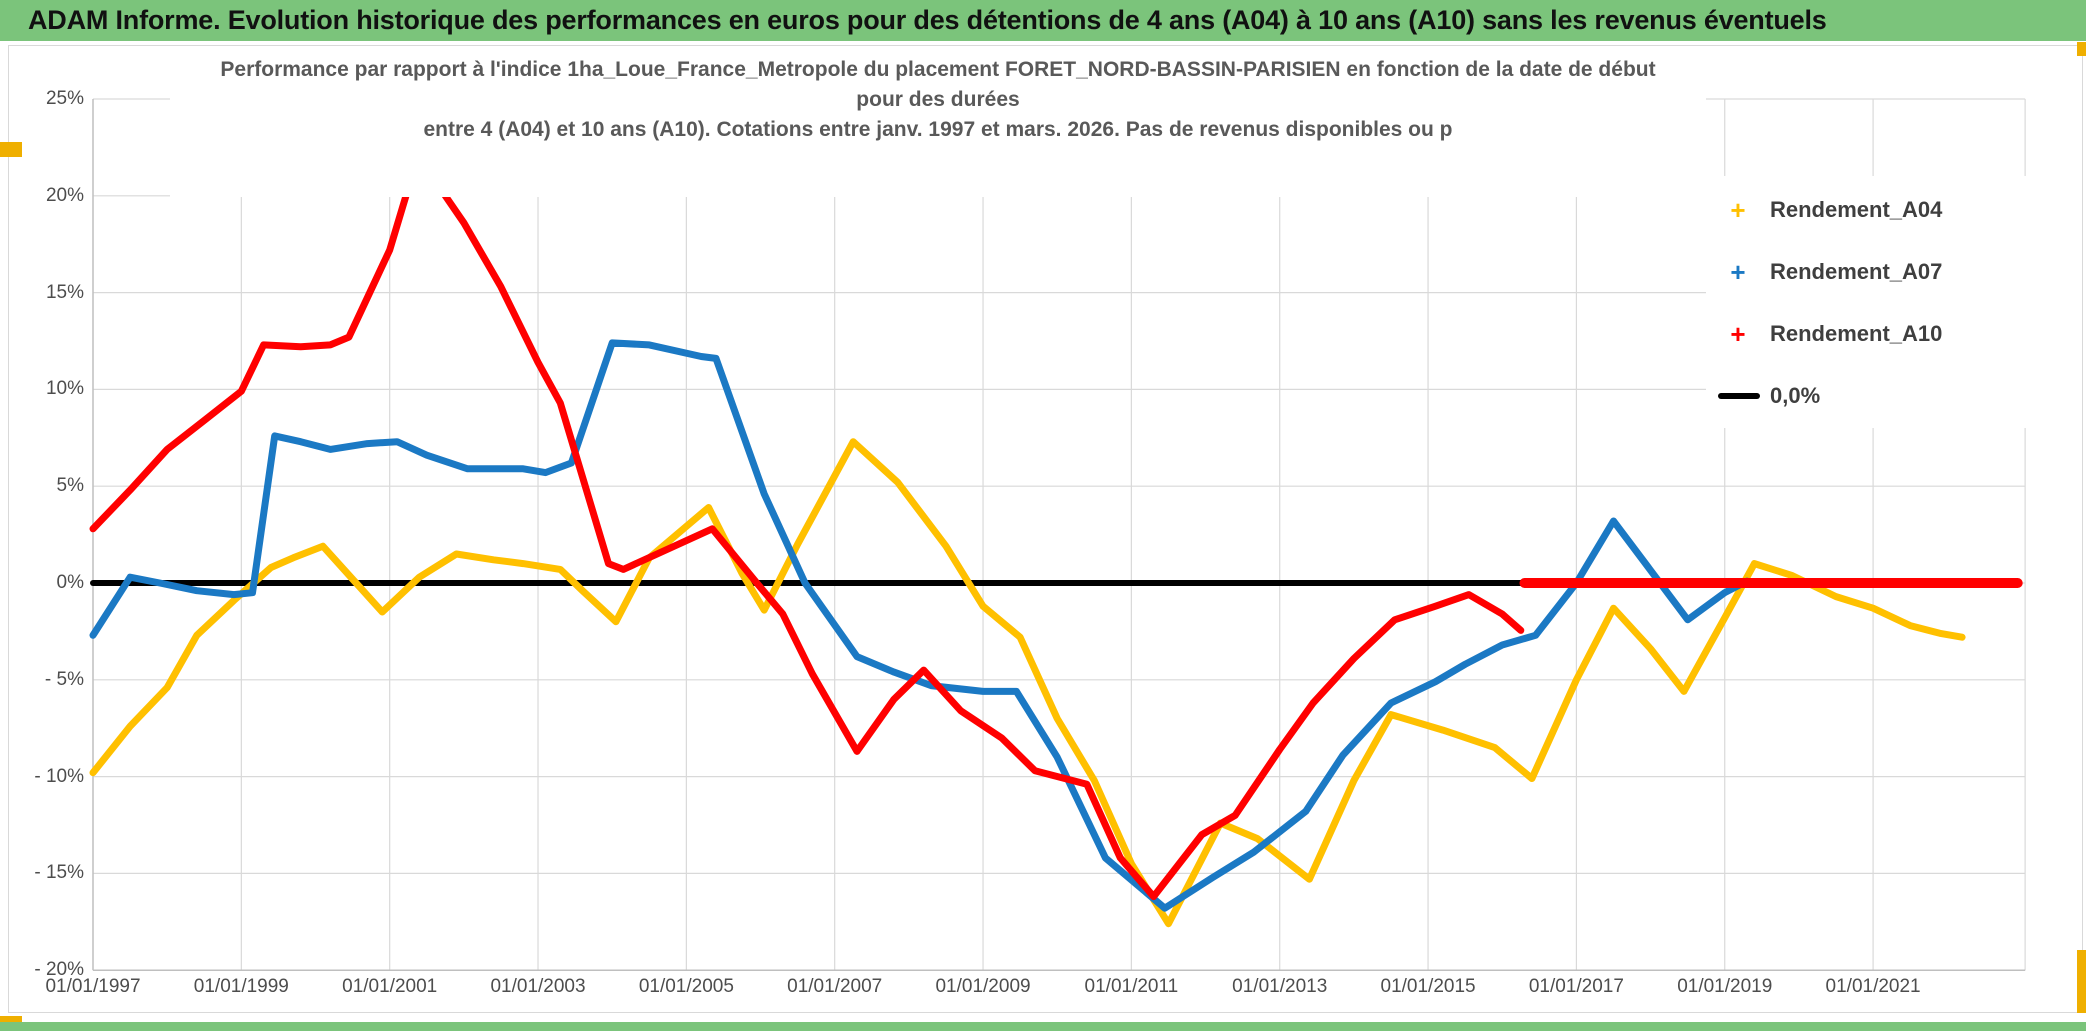 This screenshot has height=1031, width=2086. What do you see at coordinates (1739, 396) in the screenshot?
I see `legend-zero-line-swatch` at bounding box center [1739, 396].